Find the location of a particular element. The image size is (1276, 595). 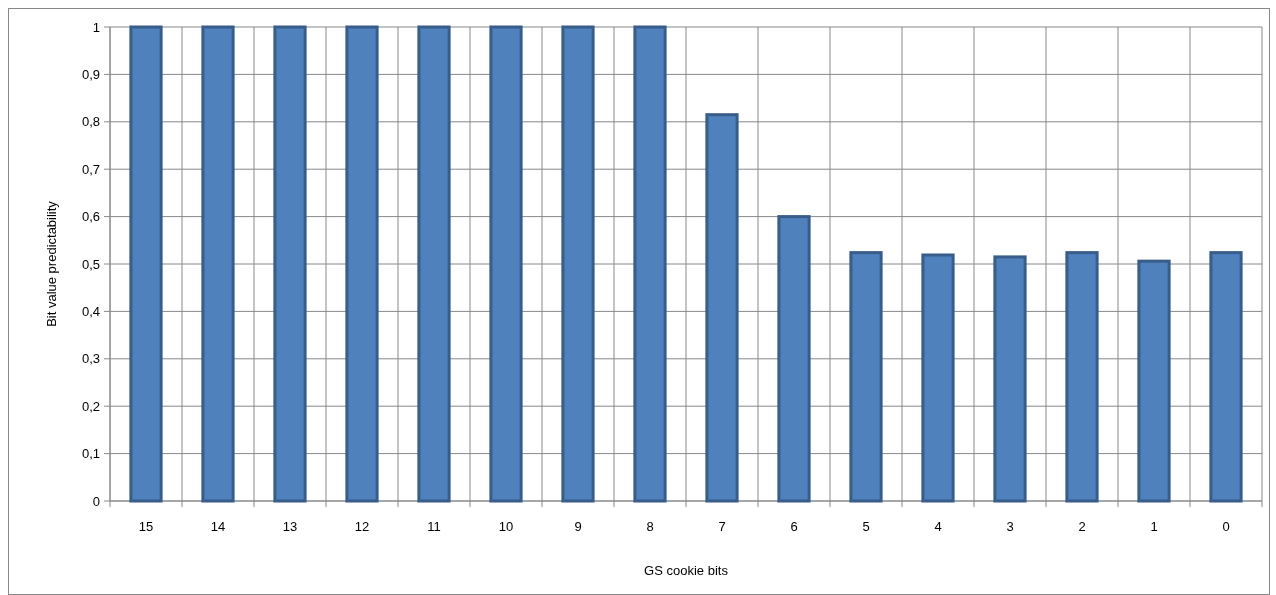

y-axis-title: Bit value predictability is located at coordinates (51, 263).